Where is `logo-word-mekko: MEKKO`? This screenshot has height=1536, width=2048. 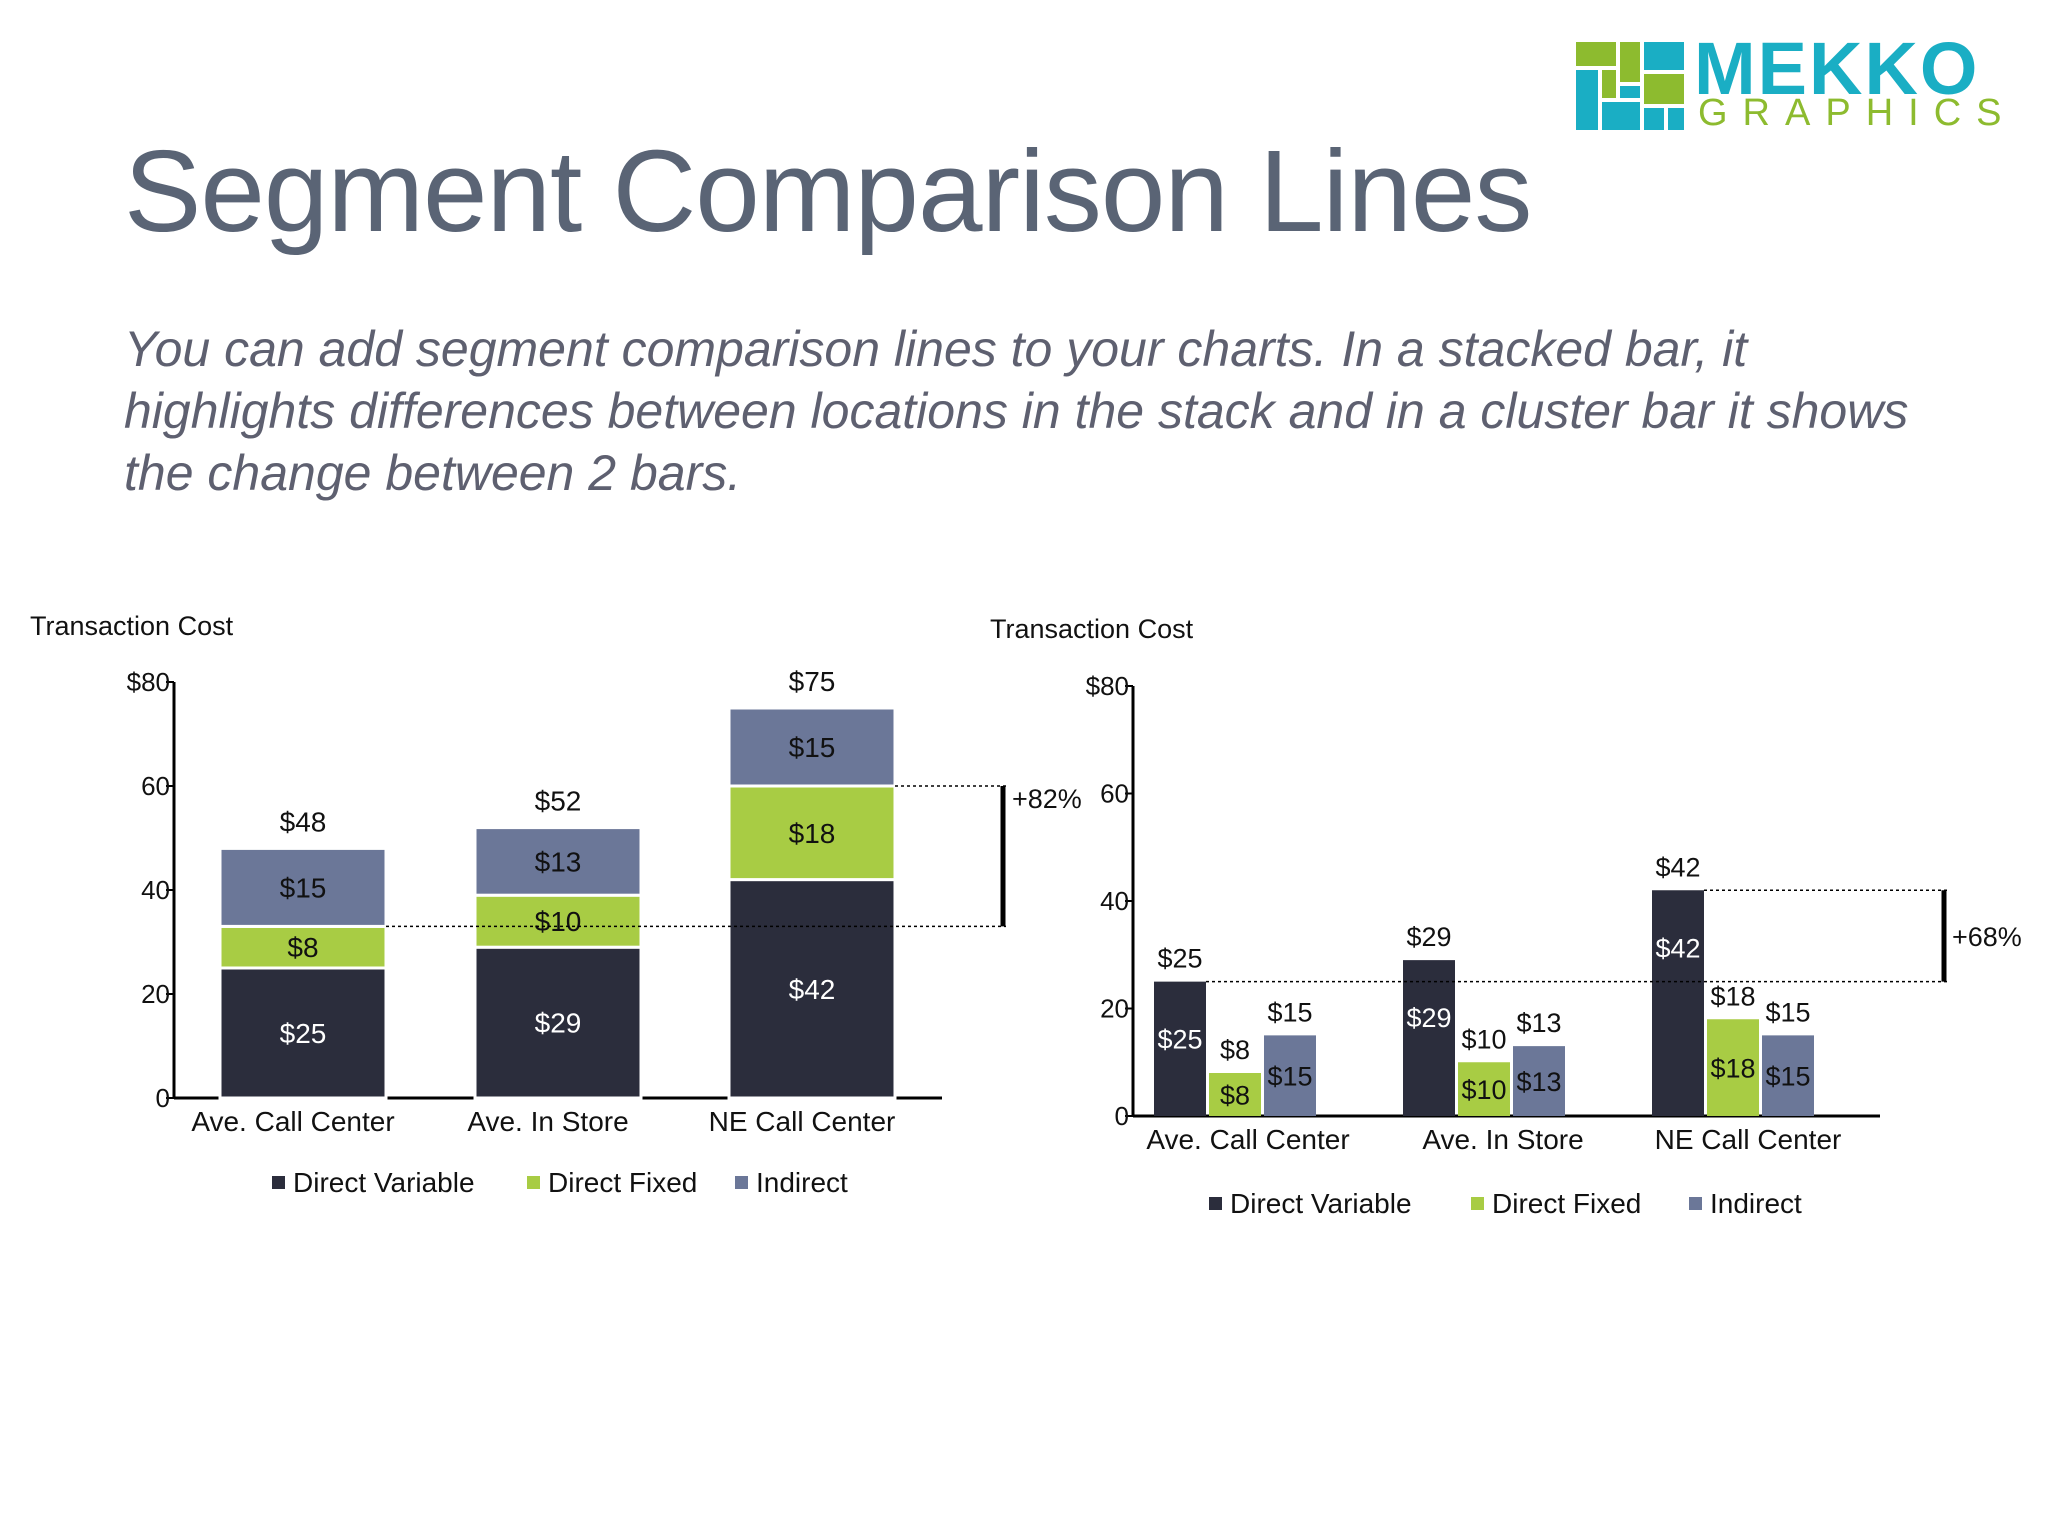 logo-word-mekko: MEKKO is located at coordinates (1837, 68).